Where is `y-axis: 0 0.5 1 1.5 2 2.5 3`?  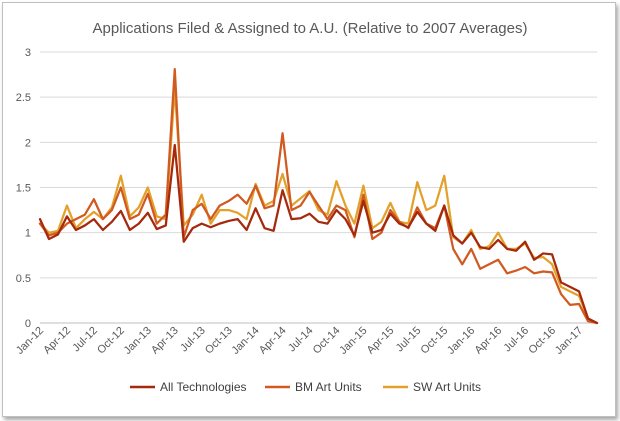 y-axis: 0 0.5 1 1.5 2 2.5 3 is located at coordinates (23, 188).